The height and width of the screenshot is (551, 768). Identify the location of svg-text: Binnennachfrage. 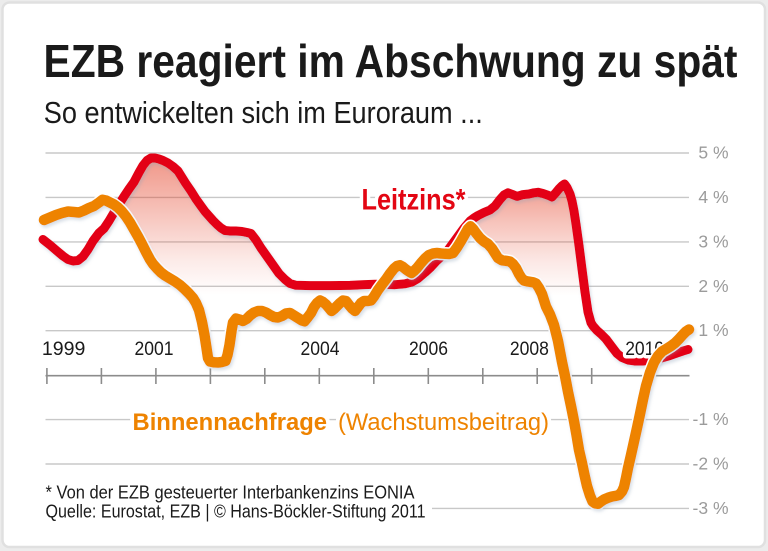
(230, 422).